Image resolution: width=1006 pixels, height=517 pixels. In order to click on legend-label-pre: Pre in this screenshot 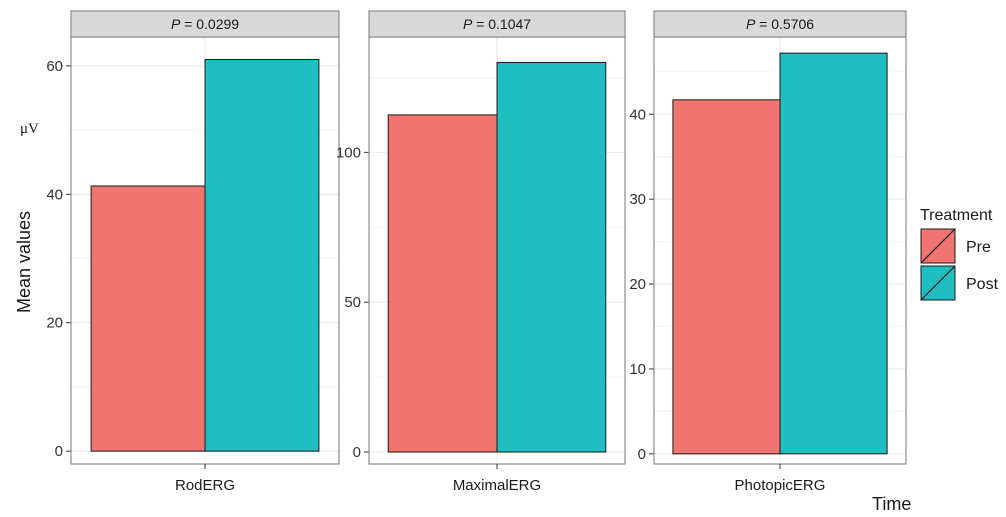, I will do `click(978, 247)`.